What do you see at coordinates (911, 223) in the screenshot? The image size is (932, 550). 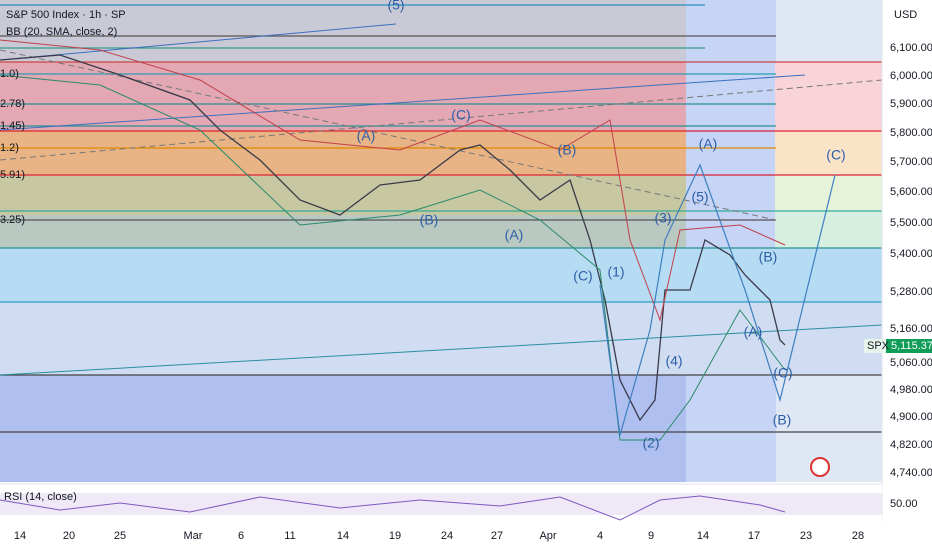 I see `price-label: 5,500.00` at bounding box center [911, 223].